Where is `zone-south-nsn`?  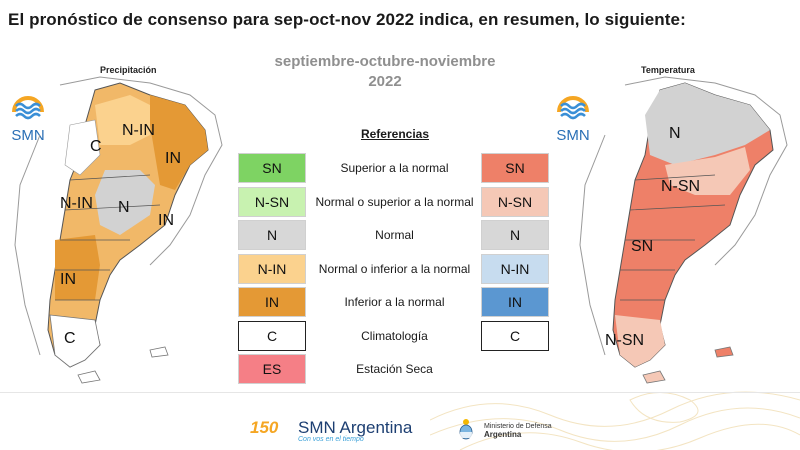 zone-south-nsn is located at coordinates (640, 341).